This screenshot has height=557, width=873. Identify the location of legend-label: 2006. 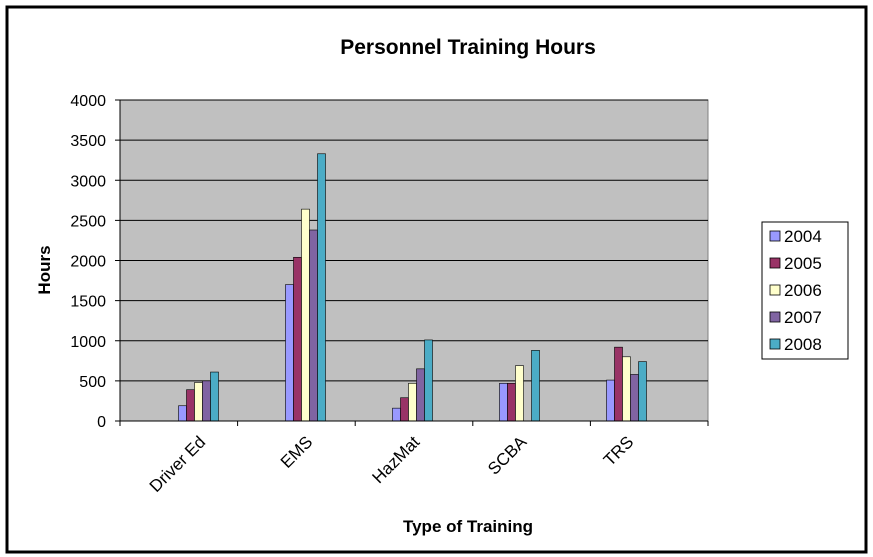
(803, 290).